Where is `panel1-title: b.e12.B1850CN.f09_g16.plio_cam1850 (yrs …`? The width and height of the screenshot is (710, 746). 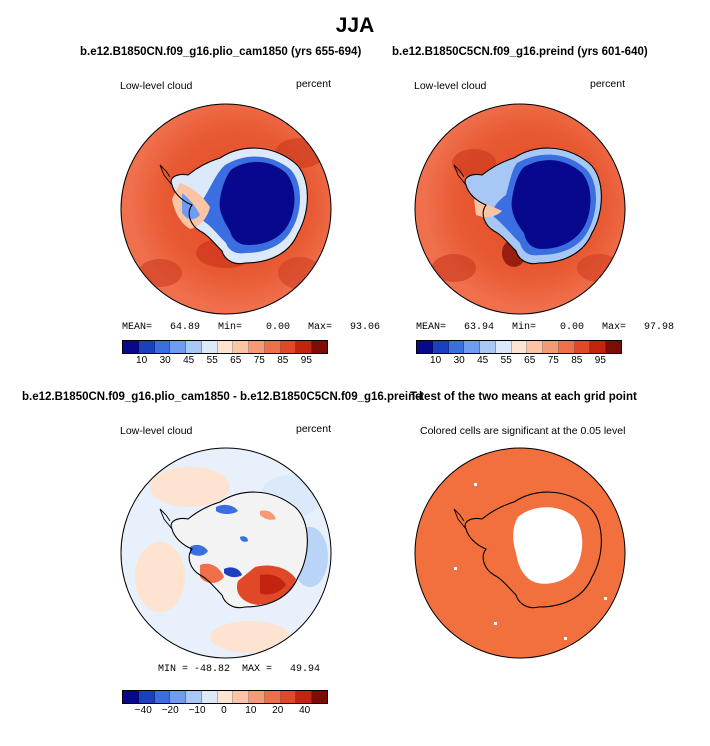 panel1-title: b.e12.B1850CN.f09_g16.plio_cam1850 (yrs … is located at coordinates (221, 52).